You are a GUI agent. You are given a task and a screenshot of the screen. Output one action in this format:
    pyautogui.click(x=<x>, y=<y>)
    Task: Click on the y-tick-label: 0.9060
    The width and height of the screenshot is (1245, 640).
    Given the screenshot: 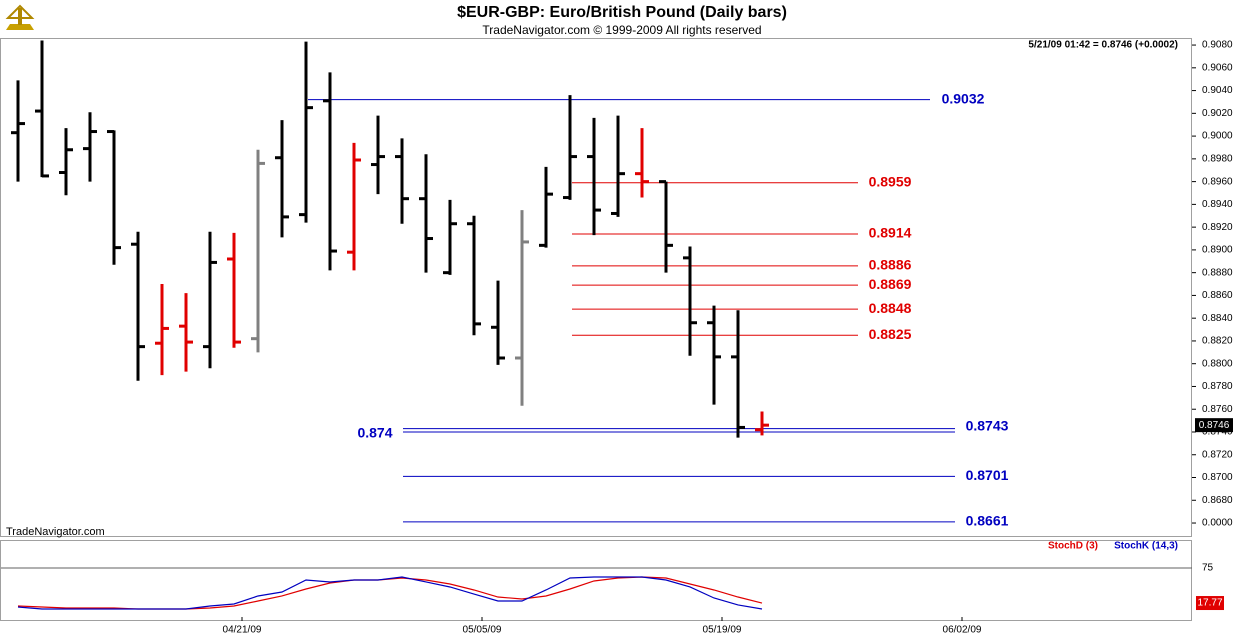 What is the action you would take?
    pyautogui.click(x=1217, y=67)
    